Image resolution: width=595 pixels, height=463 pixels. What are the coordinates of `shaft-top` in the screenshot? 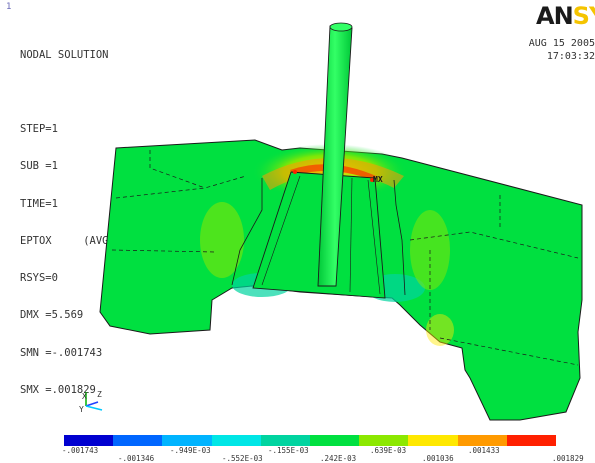 It's located at (341, 27).